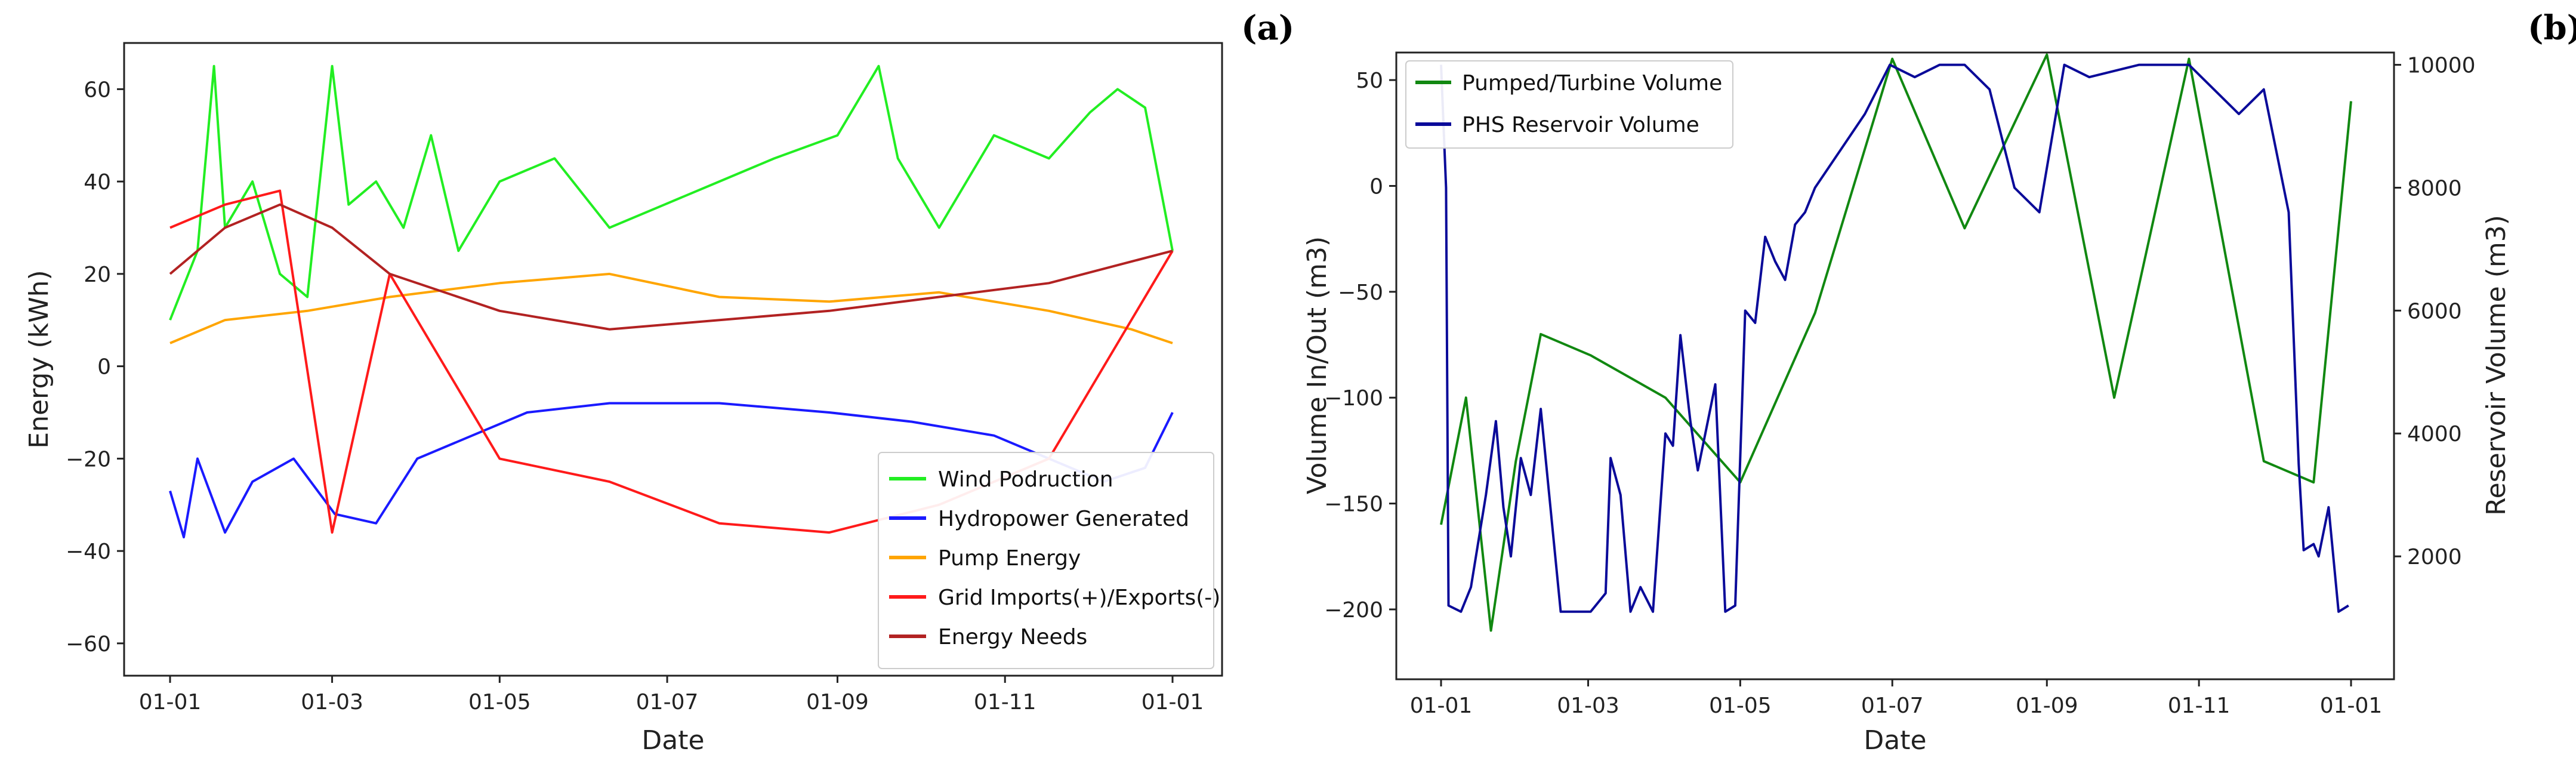 The width and height of the screenshot is (2576, 770). Describe the element at coordinates (671, 267) in the screenshot. I see `series-line-energy-needs` at that location.